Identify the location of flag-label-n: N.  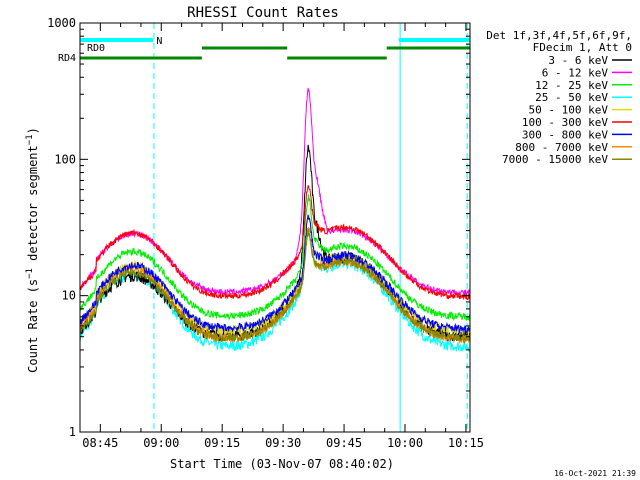
(159, 41).